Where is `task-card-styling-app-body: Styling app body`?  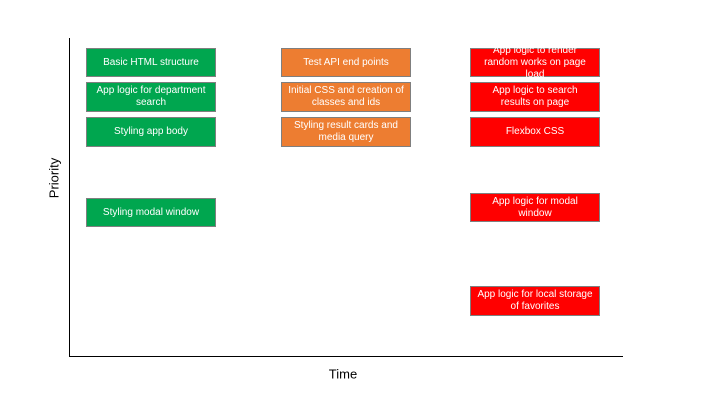 task-card-styling-app-body: Styling app body is located at coordinates (151, 132).